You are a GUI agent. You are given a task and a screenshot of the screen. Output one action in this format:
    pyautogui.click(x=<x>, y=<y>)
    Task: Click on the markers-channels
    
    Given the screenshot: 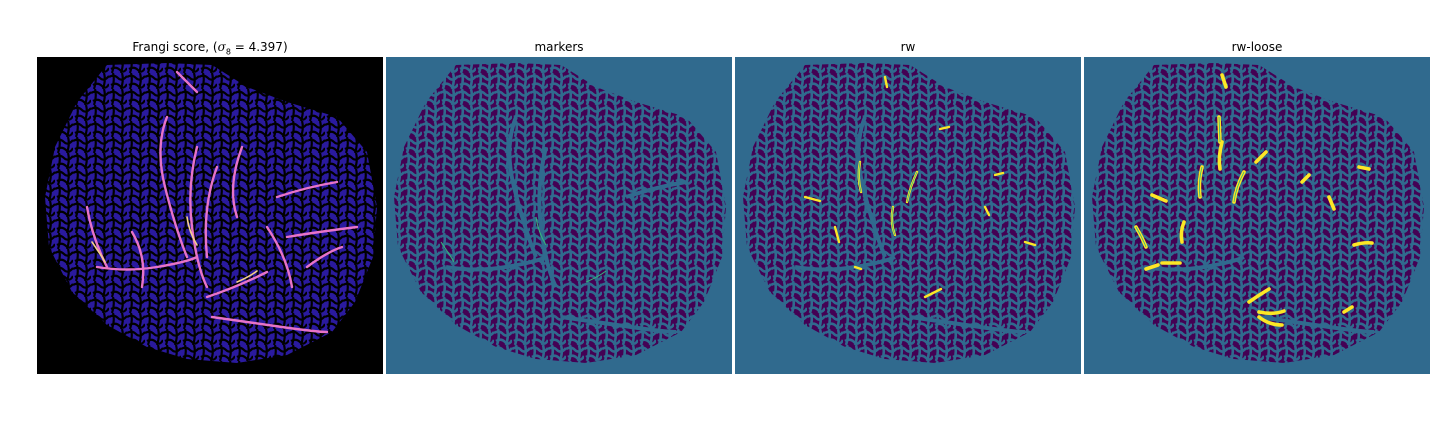 What is the action you would take?
    pyautogui.click(x=566, y=225)
    